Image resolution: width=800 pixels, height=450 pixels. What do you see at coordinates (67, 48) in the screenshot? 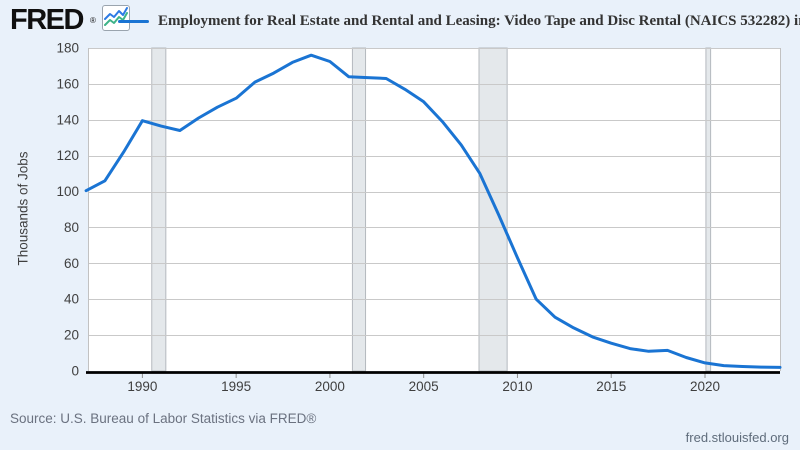
I see `y-tick-label: 180` at bounding box center [67, 48].